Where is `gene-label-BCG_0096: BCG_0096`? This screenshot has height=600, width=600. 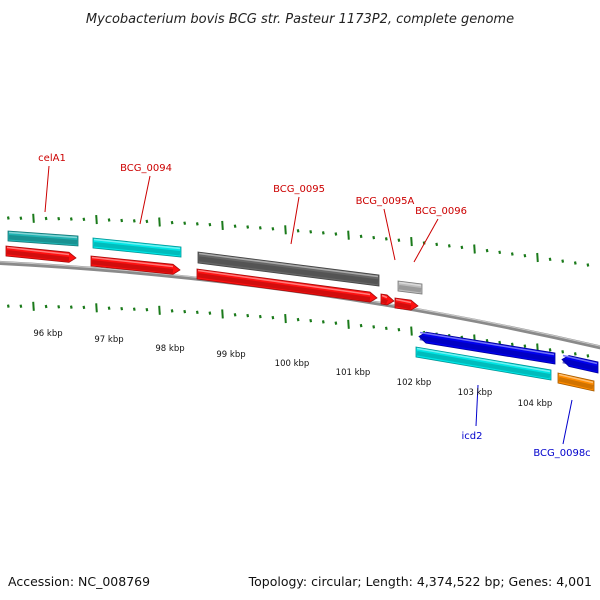
gene-label-BCG_0096: BCG_0096 is located at coordinates (440, 234).